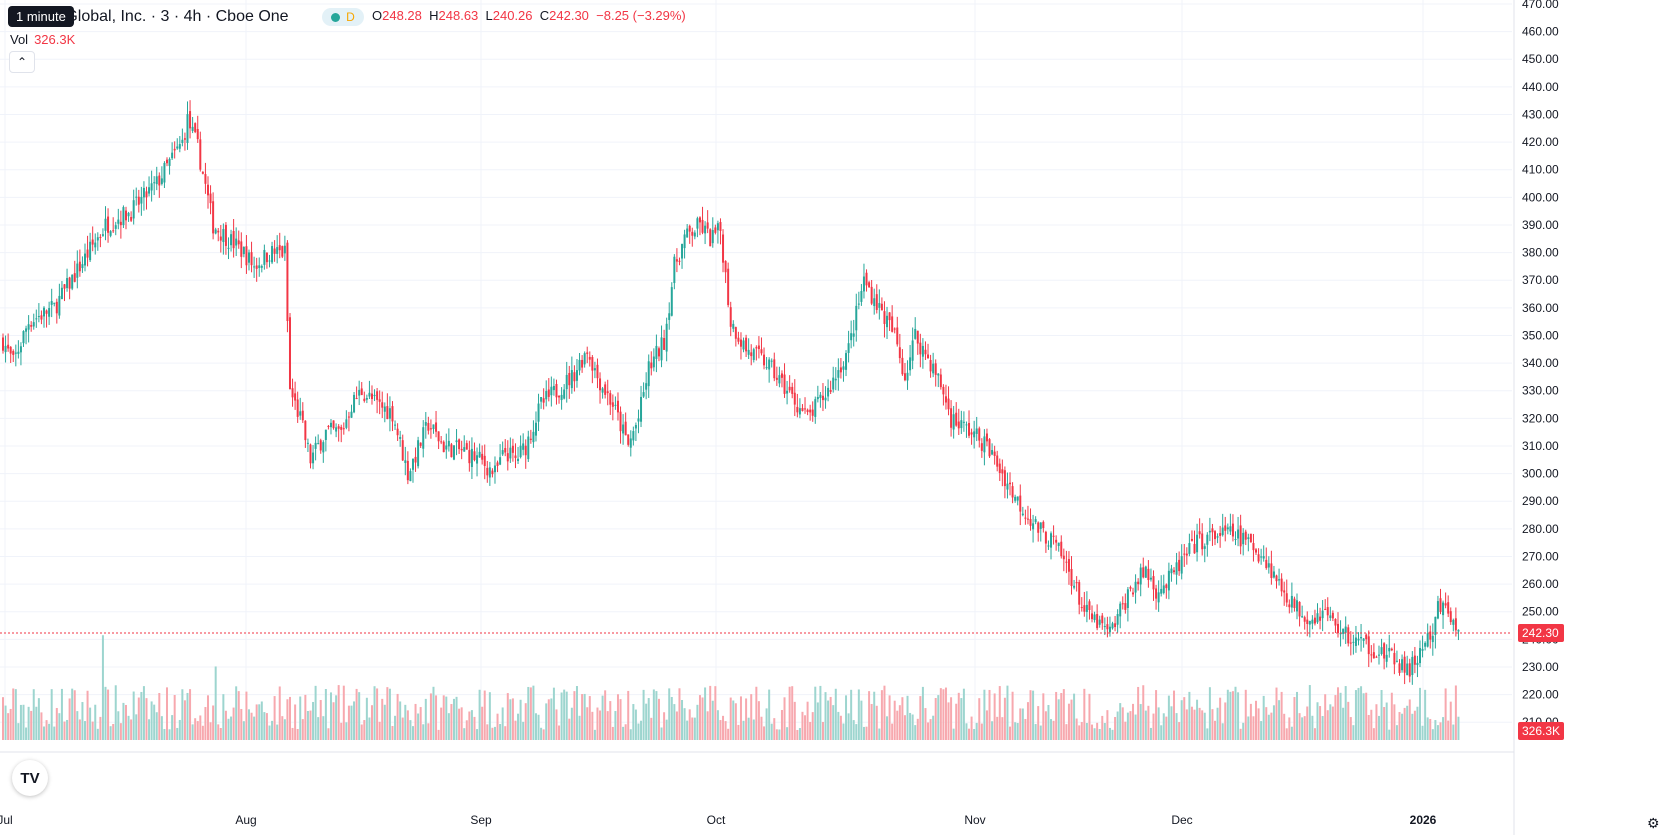 This screenshot has width=1678, height=835. What do you see at coordinates (6, 820) in the screenshot?
I see `time-tick-label: Jul` at bounding box center [6, 820].